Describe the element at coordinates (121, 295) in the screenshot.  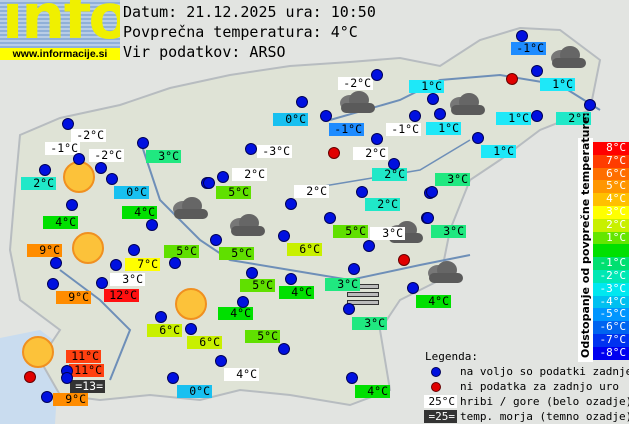
I see `station-temperature-label: 12°C` at that location.